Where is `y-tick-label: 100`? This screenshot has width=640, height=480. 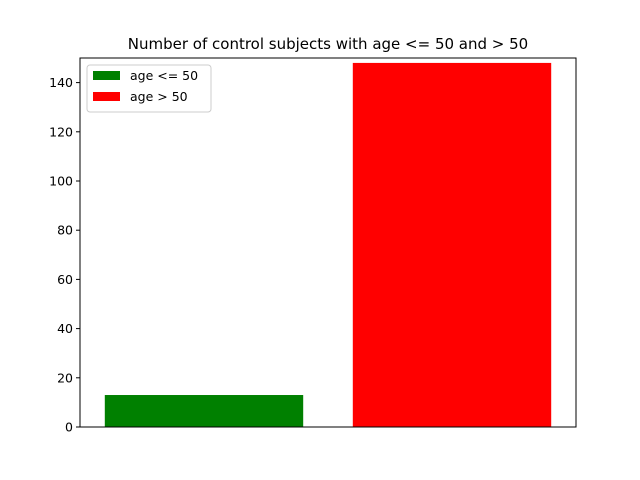
y-tick-label: 100 is located at coordinates (61, 181).